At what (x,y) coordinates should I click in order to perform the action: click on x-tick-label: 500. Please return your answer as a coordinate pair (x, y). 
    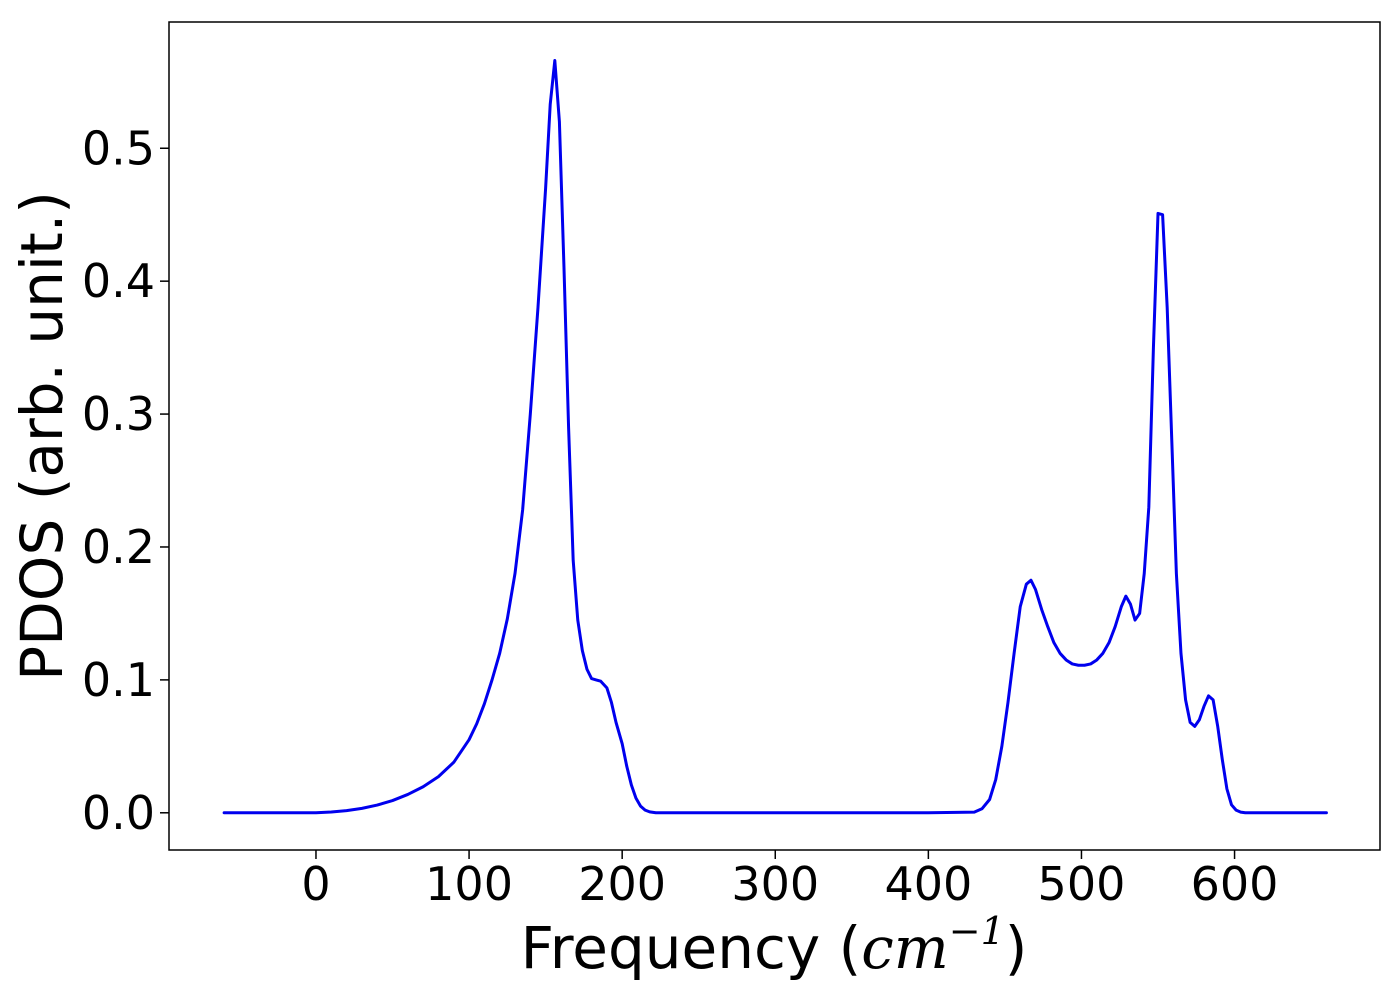
    Looking at the image, I should click on (1082, 884).